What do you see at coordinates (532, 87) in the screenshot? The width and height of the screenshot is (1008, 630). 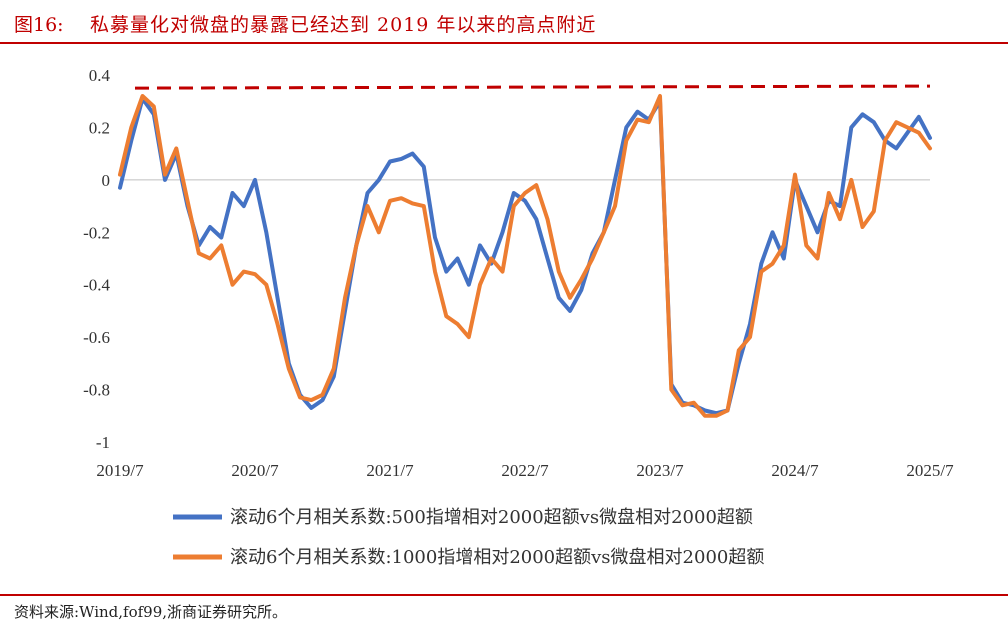 I see `reference-line` at bounding box center [532, 87].